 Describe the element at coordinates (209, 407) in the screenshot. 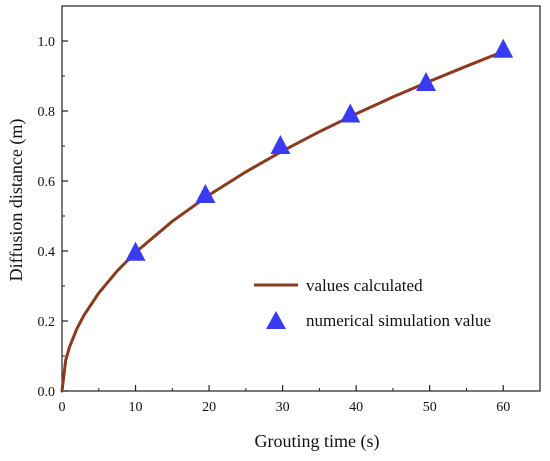

I see `x-tick-label: 20` at that location.